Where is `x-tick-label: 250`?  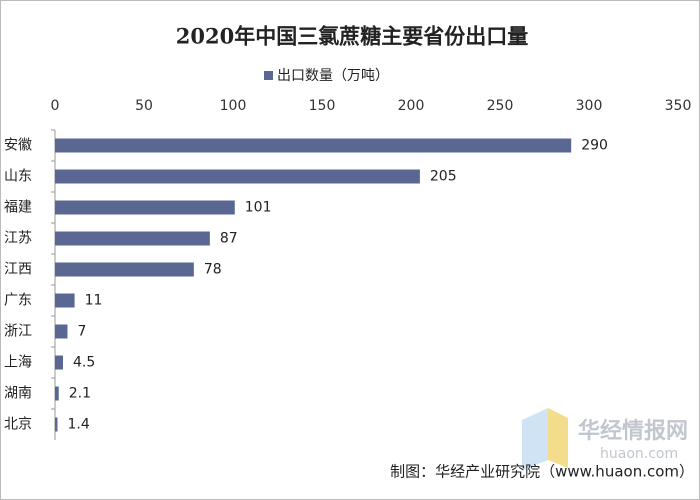 x-tick-label: 250 is located at coordinates (500, 106).